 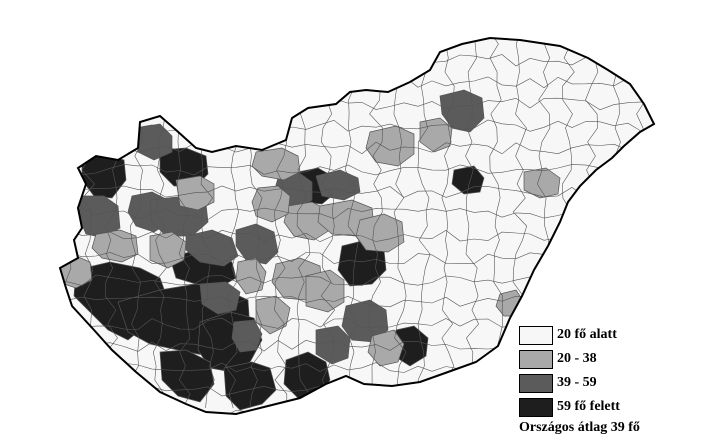 What do you see at coordinates (579, 427) in the screenshot?
I see `national-average-note: Országos átlag 39 fő` at bounding box center [579, 427].